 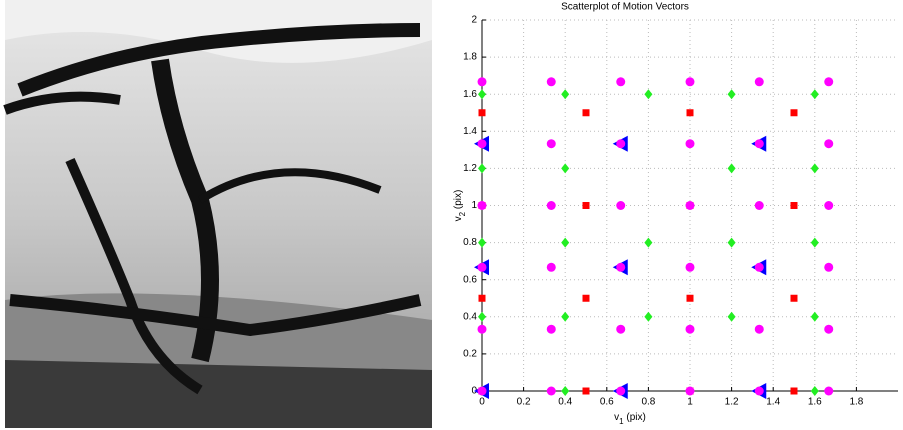 What do you see at coordinates (625, 7) in the screenshot?
I see `chart-title: Scatterplot of Motion Vectors` at bounding box center [625, 7].